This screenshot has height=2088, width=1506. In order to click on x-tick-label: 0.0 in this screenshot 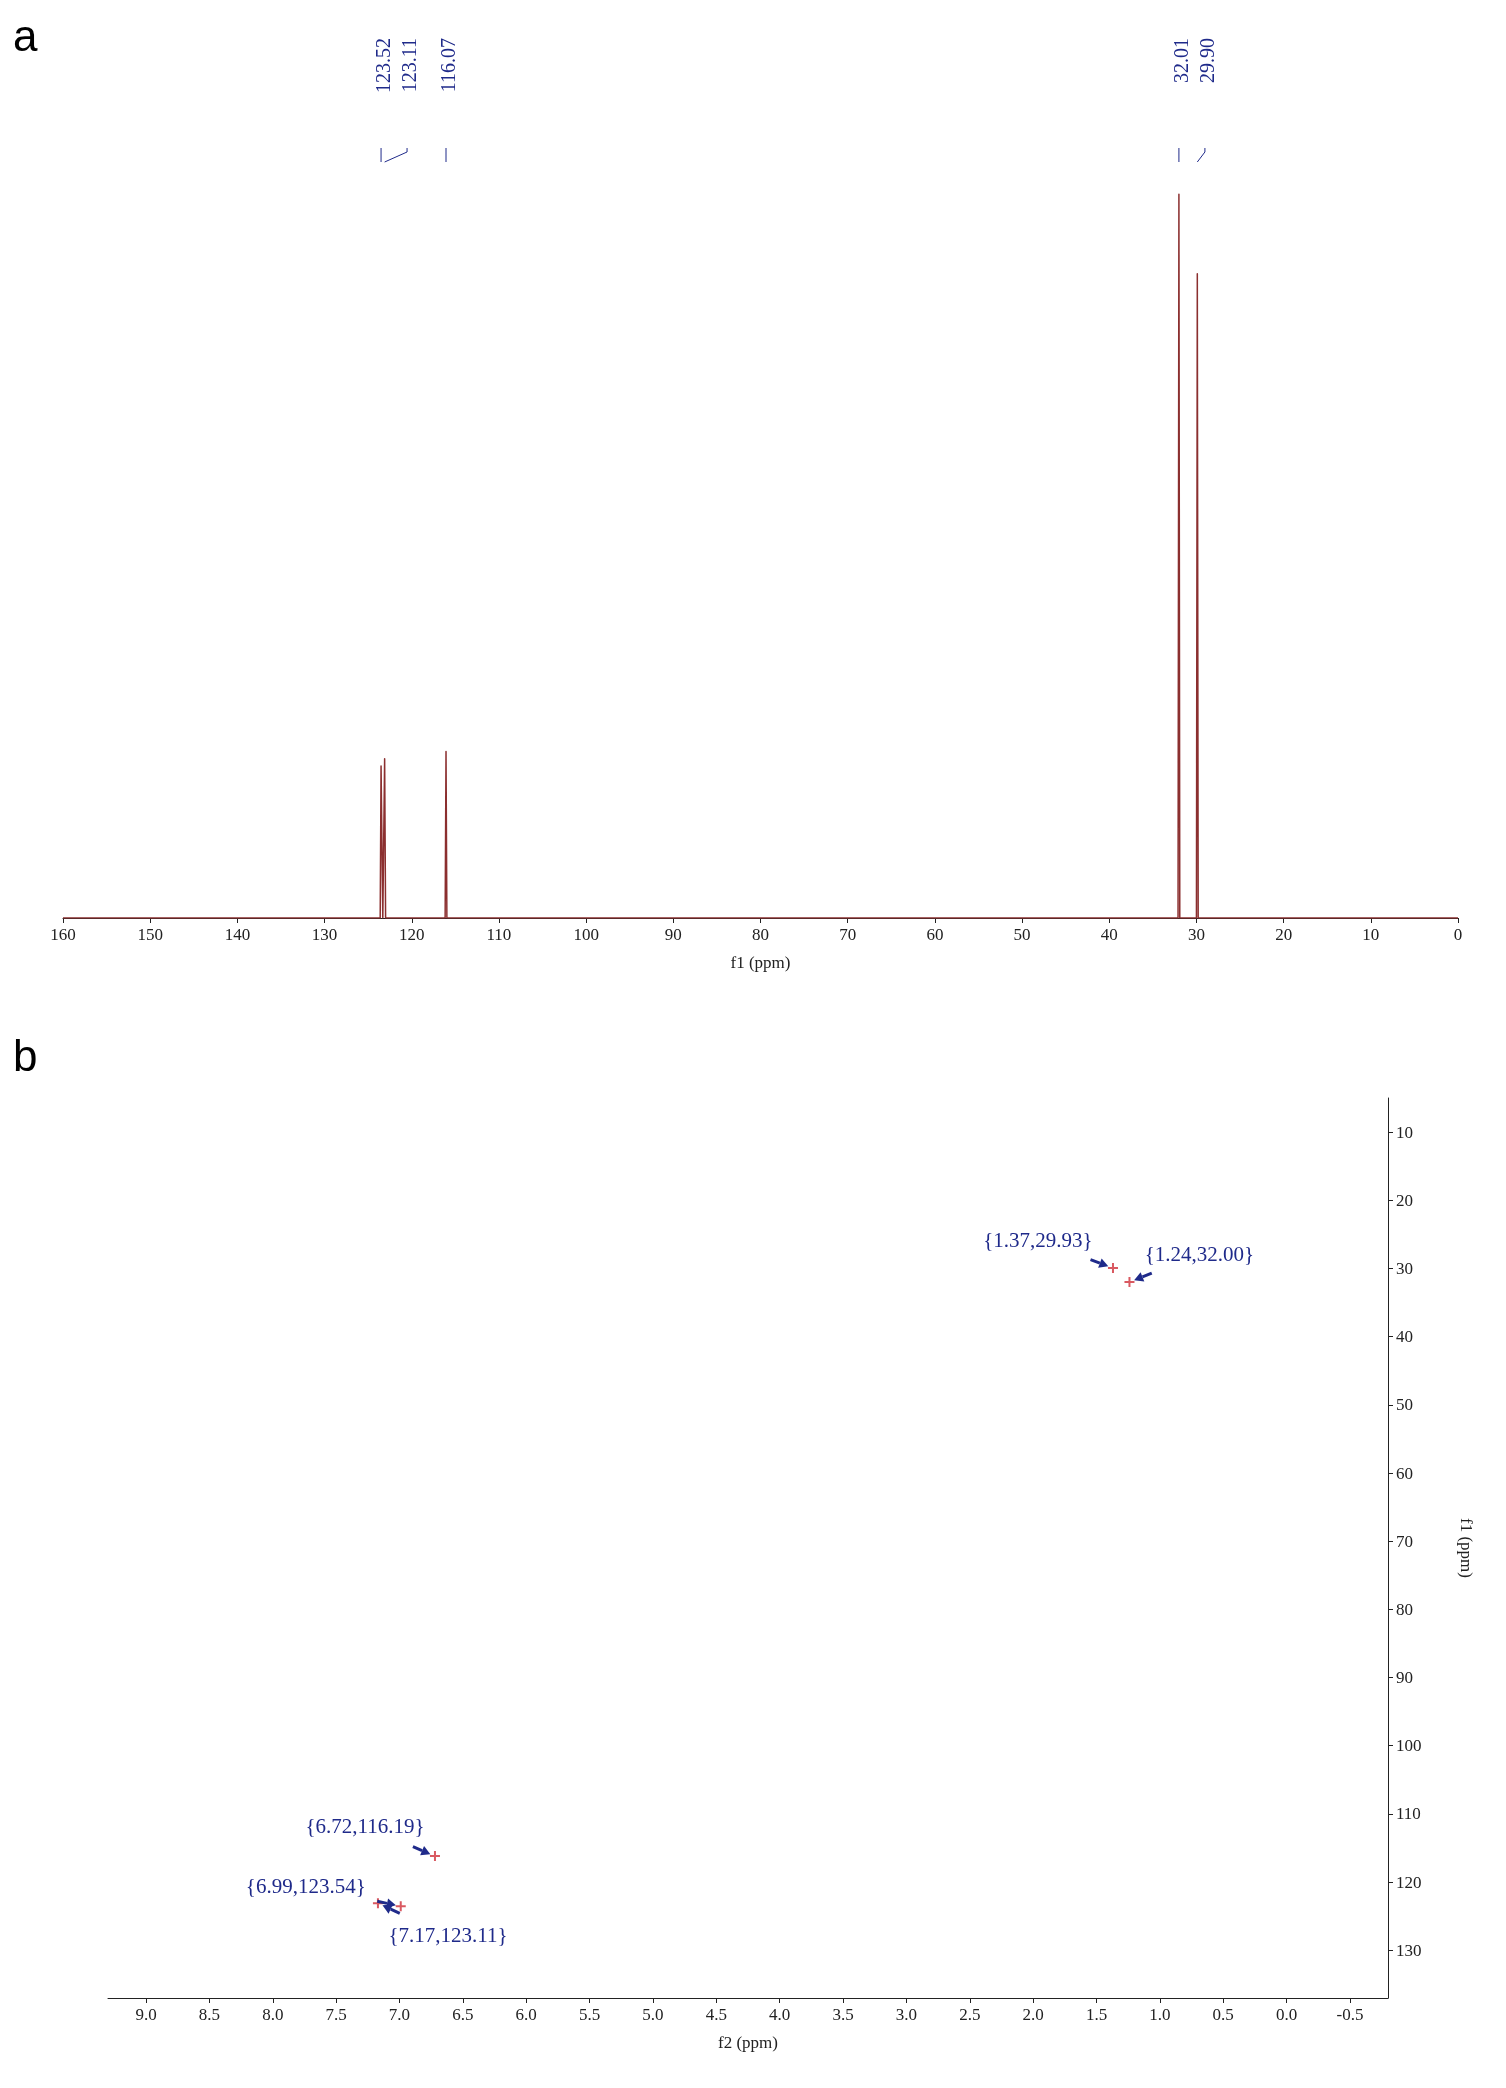, I will do `click(1286, 2014)`.